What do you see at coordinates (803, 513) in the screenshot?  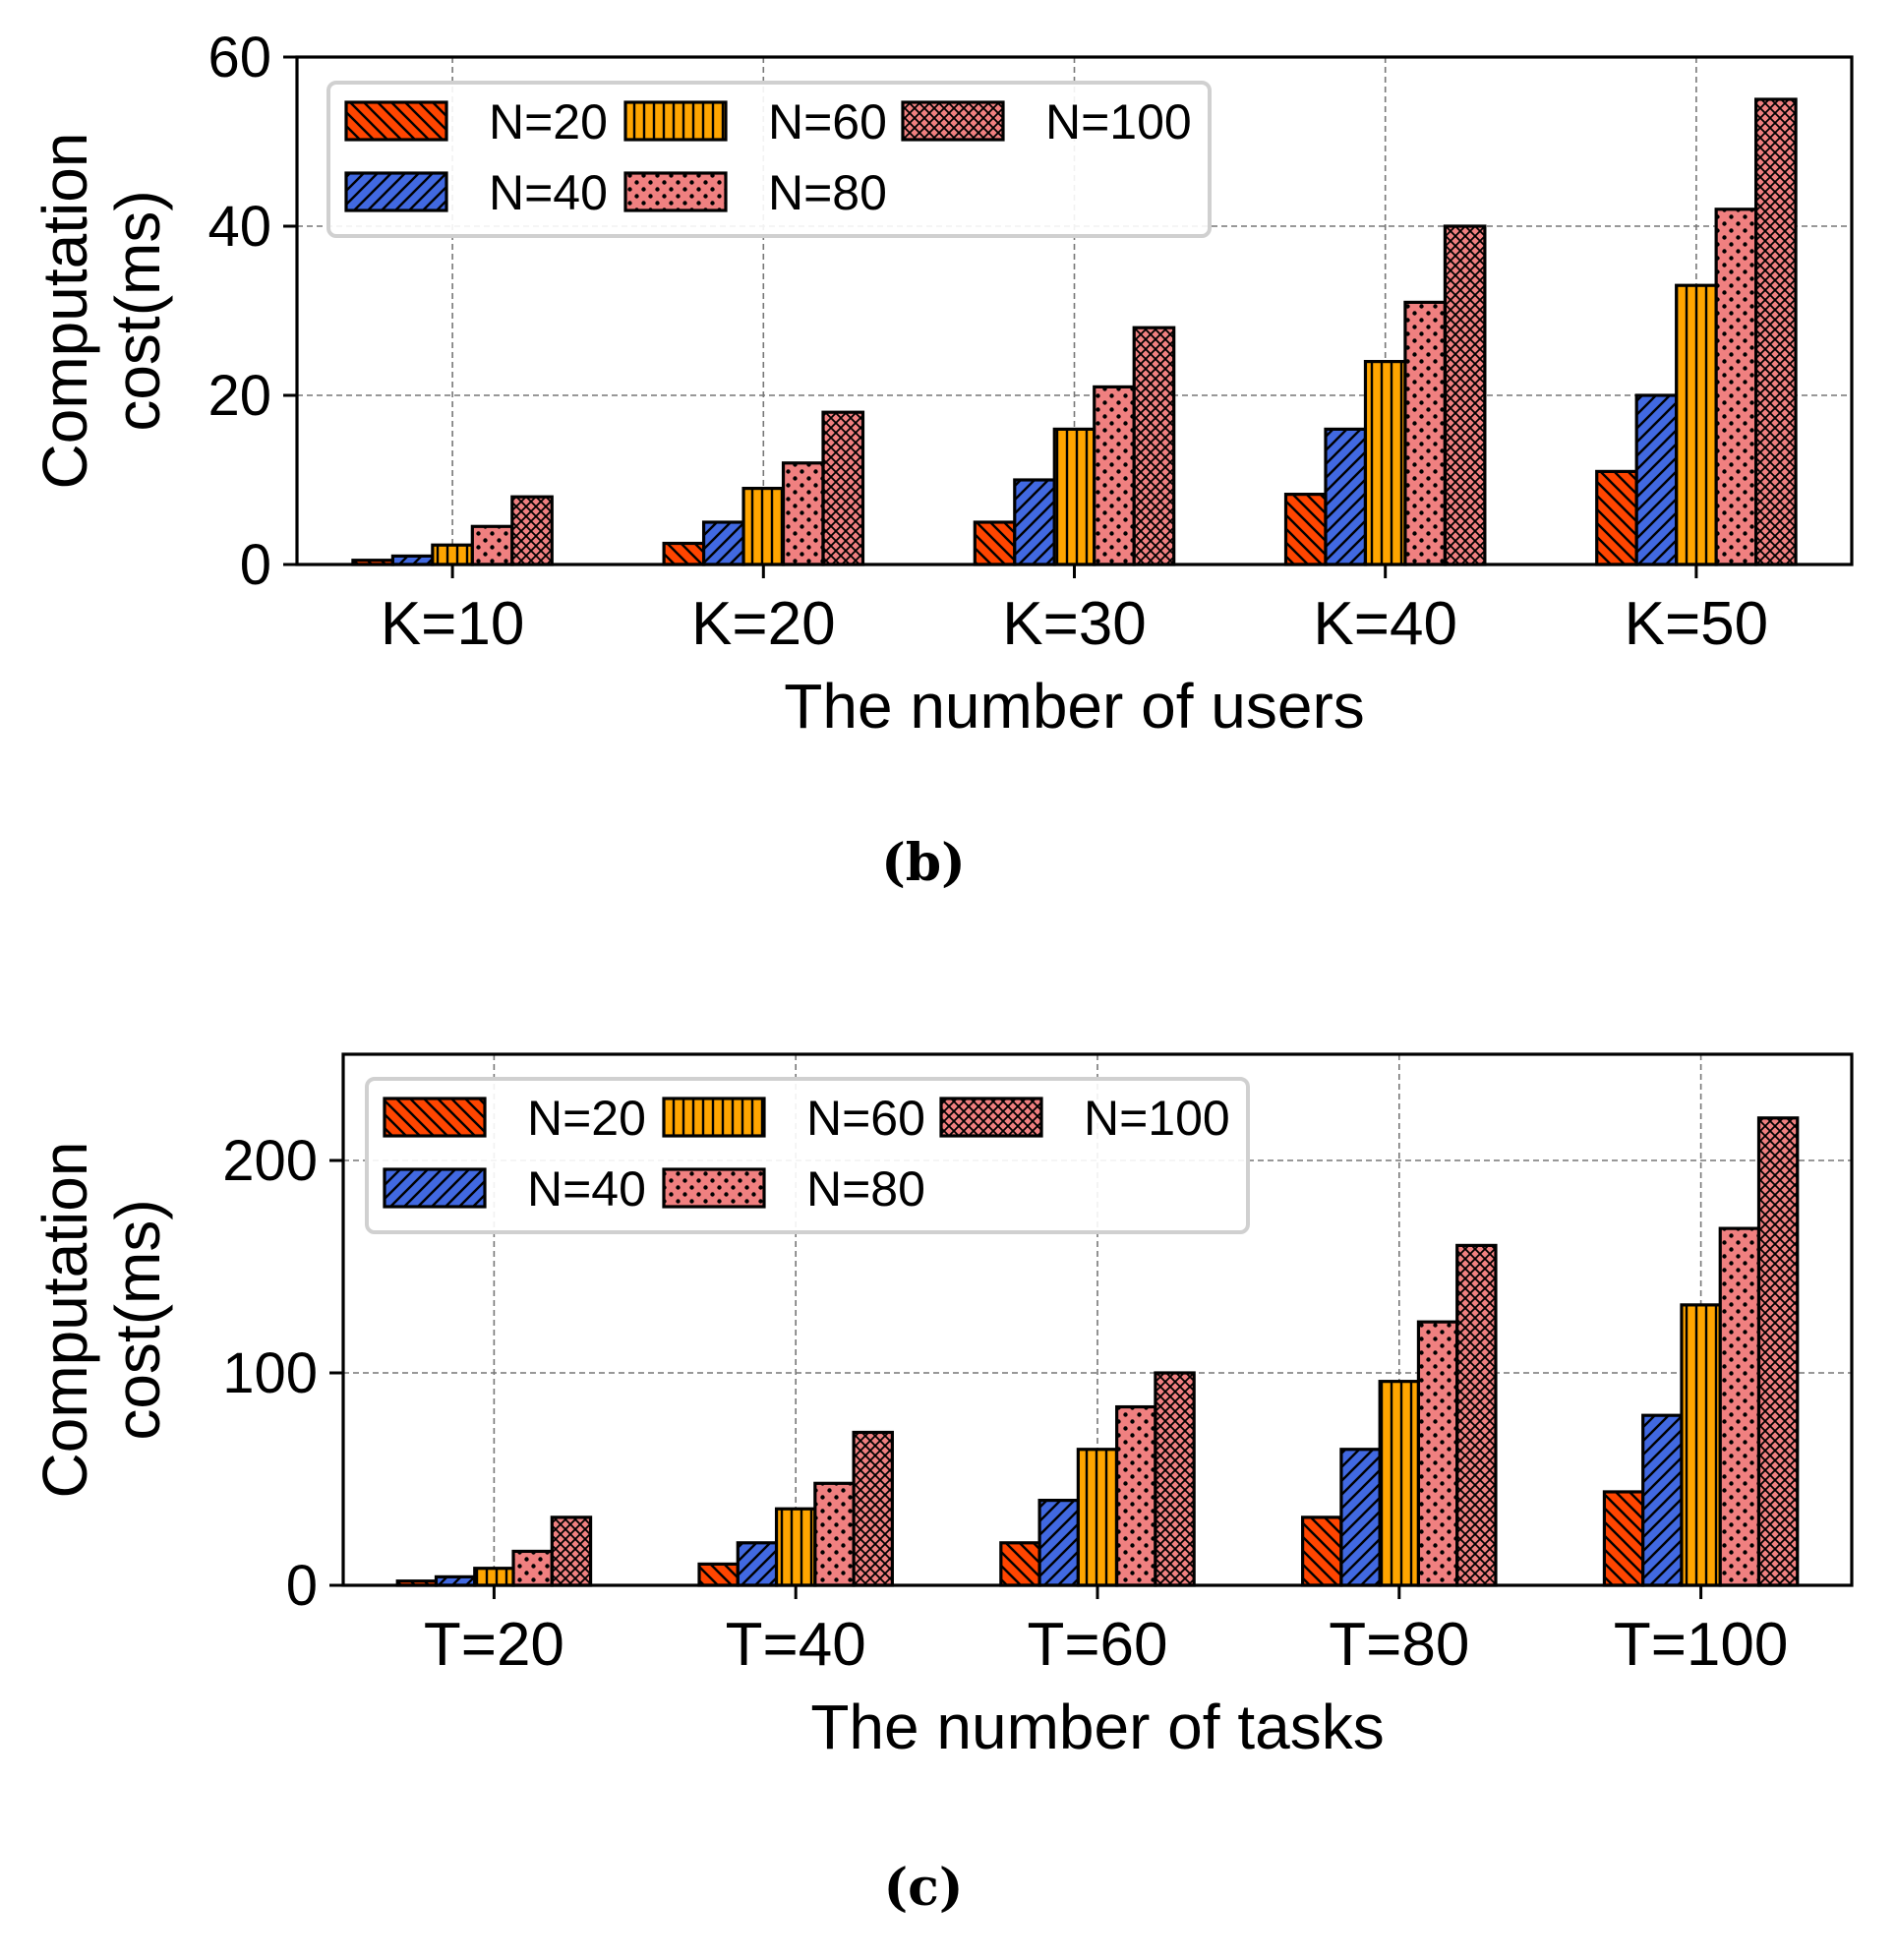 I see `bar-n80-k20` at bounding box center [803, 513].